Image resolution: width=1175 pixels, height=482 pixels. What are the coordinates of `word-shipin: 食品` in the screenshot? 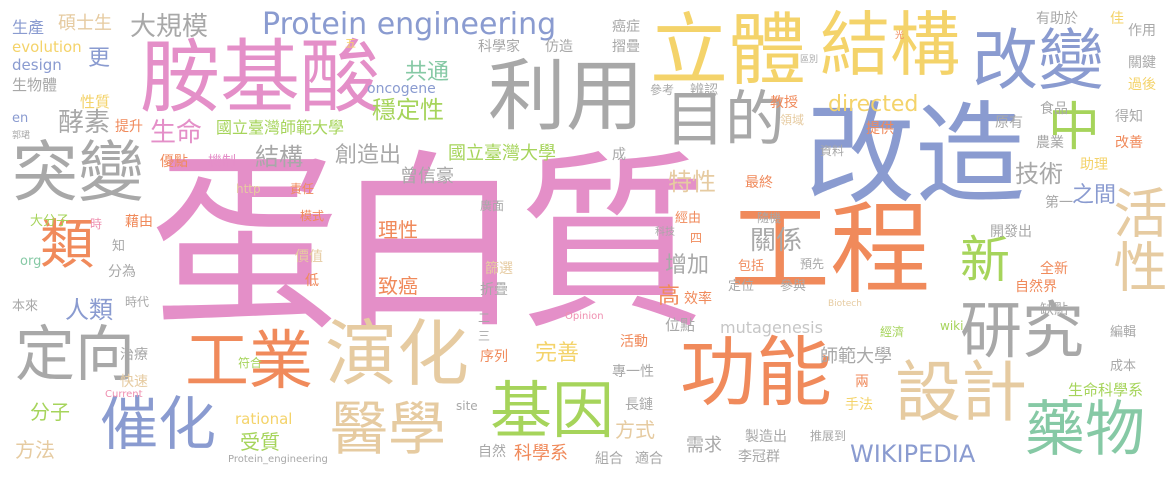 It's located at (1054, 109).